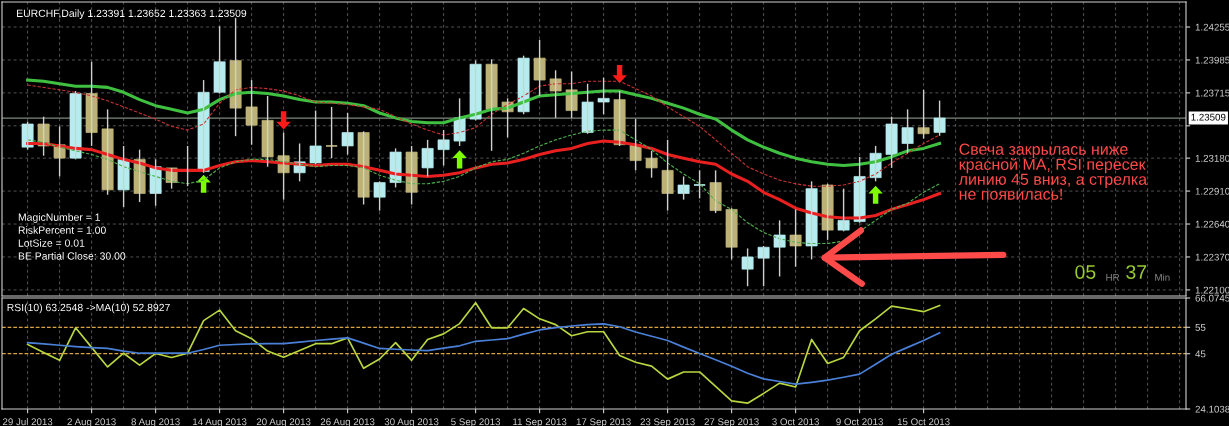  What do you see at coordinates (1200, 327) in the screenshot?
I see `y-tick-label: 55` at bounding box center [1200, 327].